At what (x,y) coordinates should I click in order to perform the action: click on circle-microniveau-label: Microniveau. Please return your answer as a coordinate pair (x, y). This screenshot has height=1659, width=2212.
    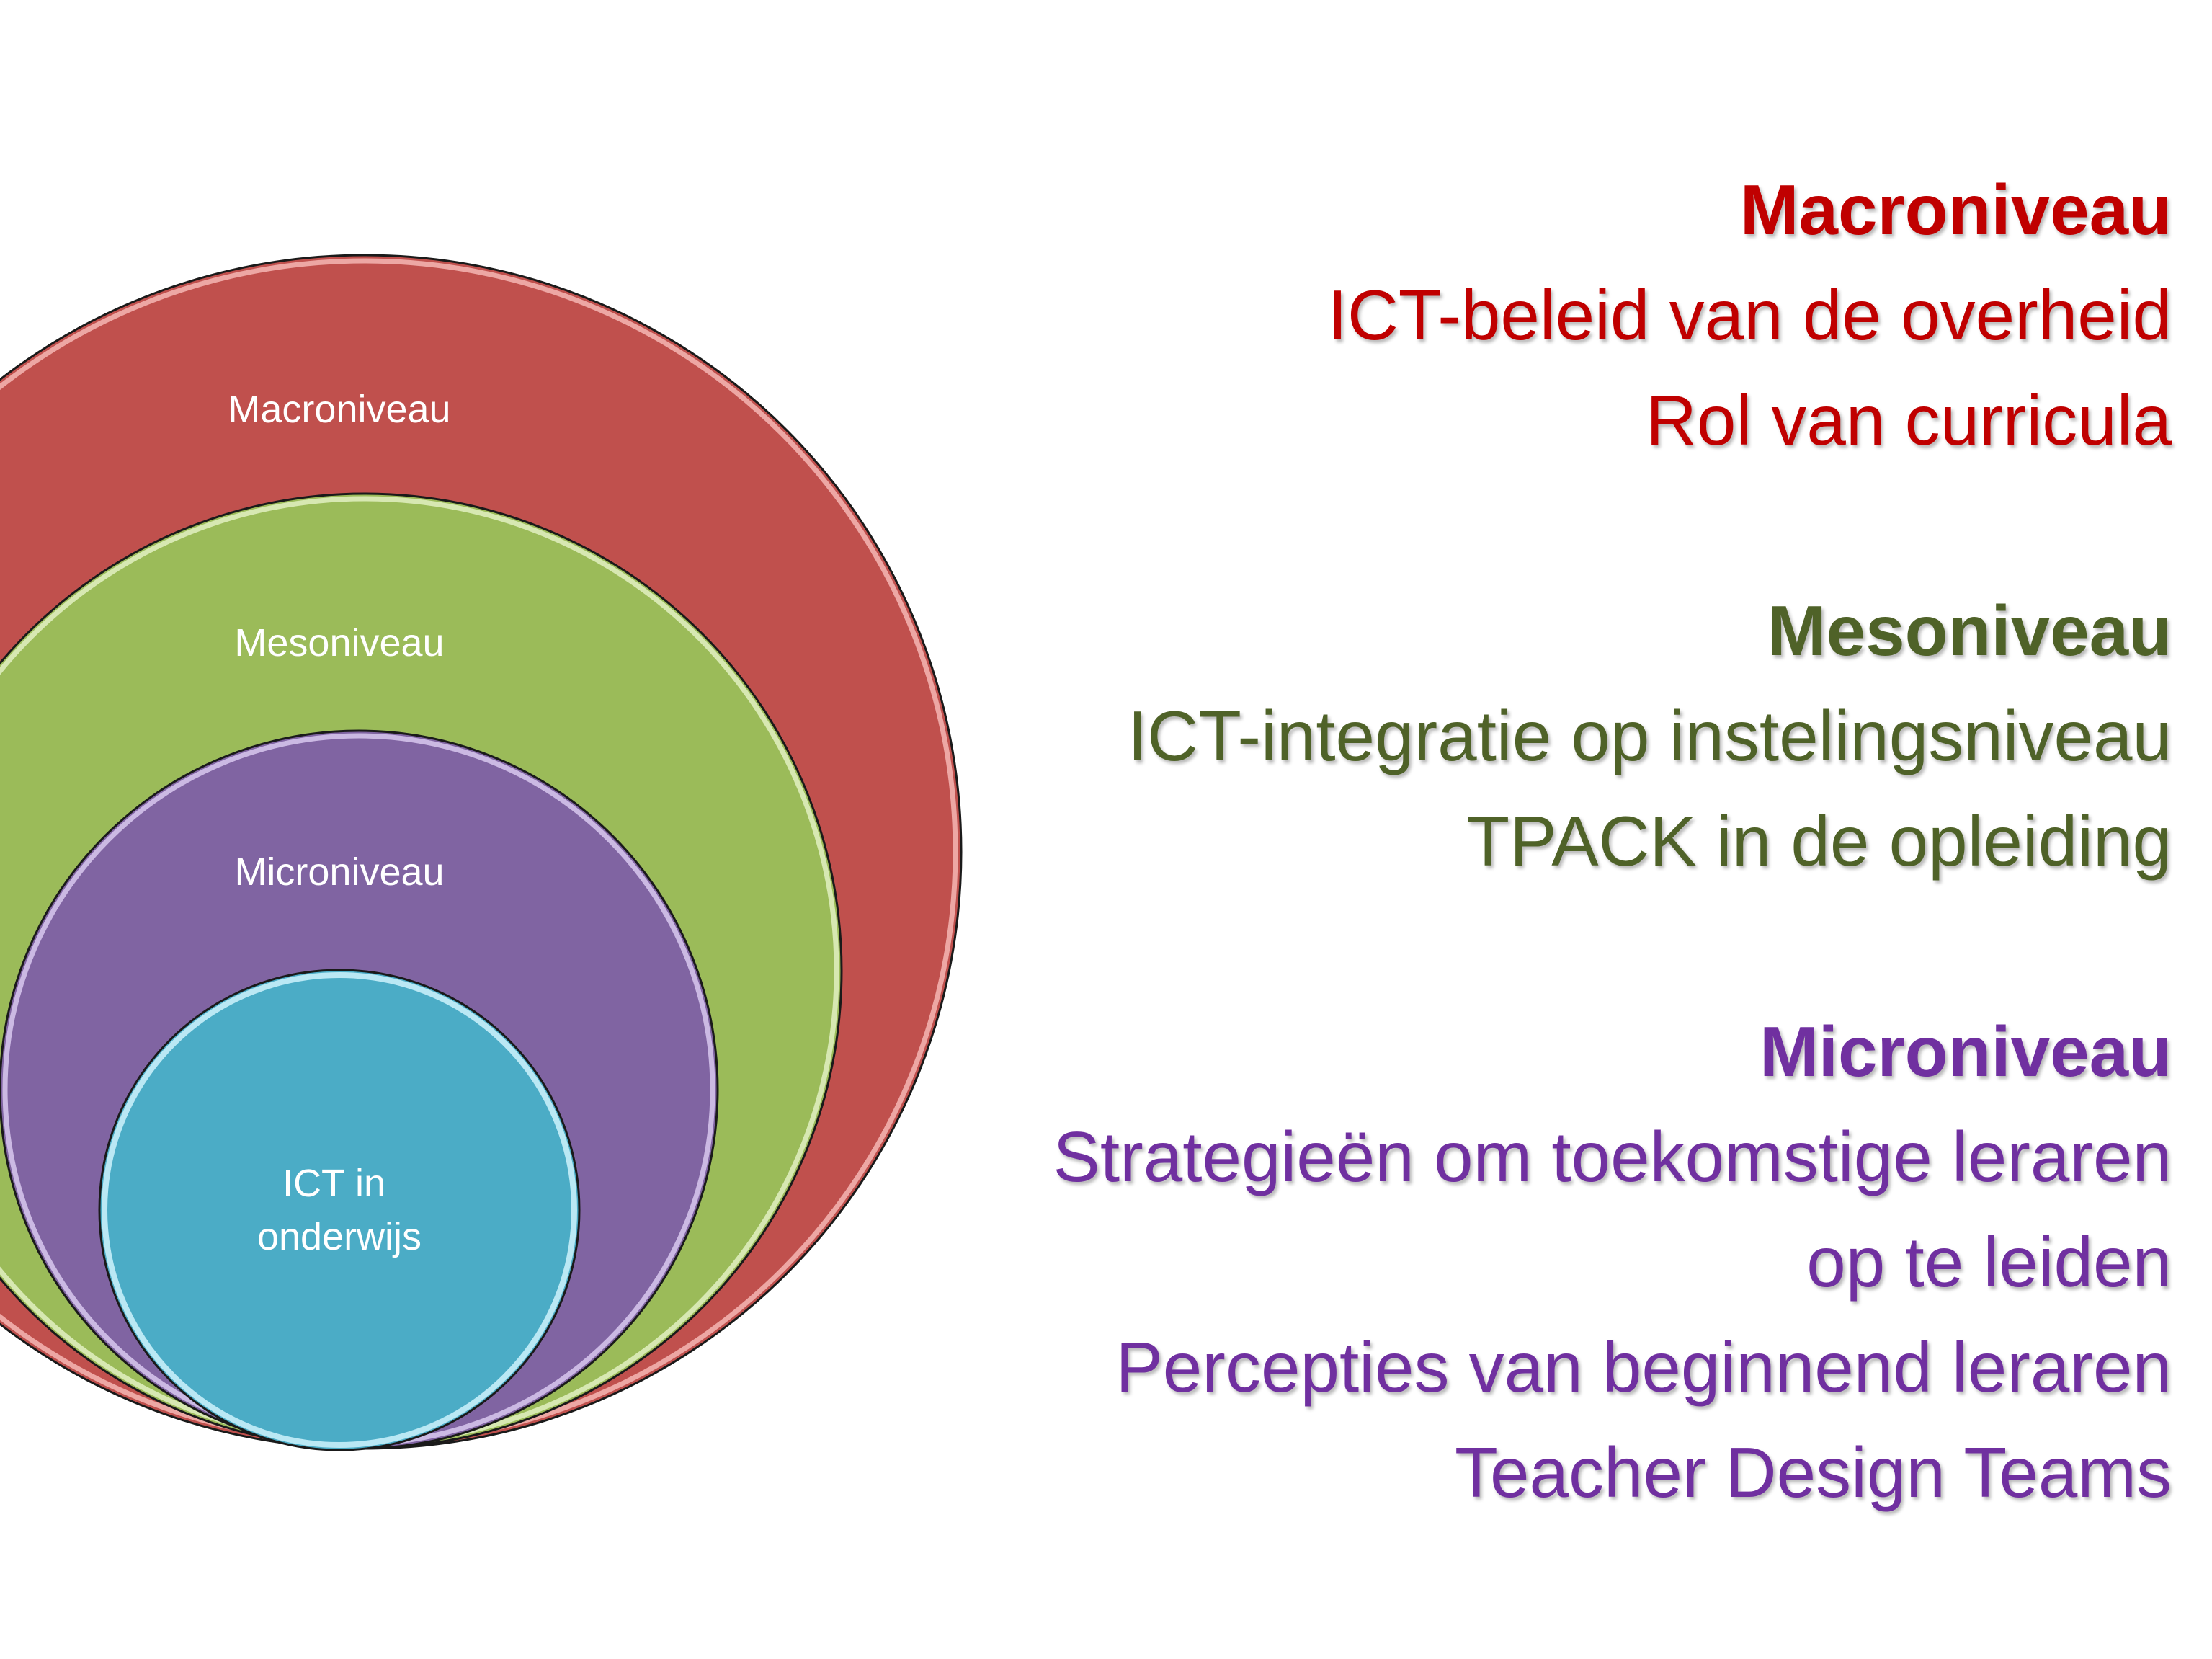
    Looking at the image, I should click on (339, 872).